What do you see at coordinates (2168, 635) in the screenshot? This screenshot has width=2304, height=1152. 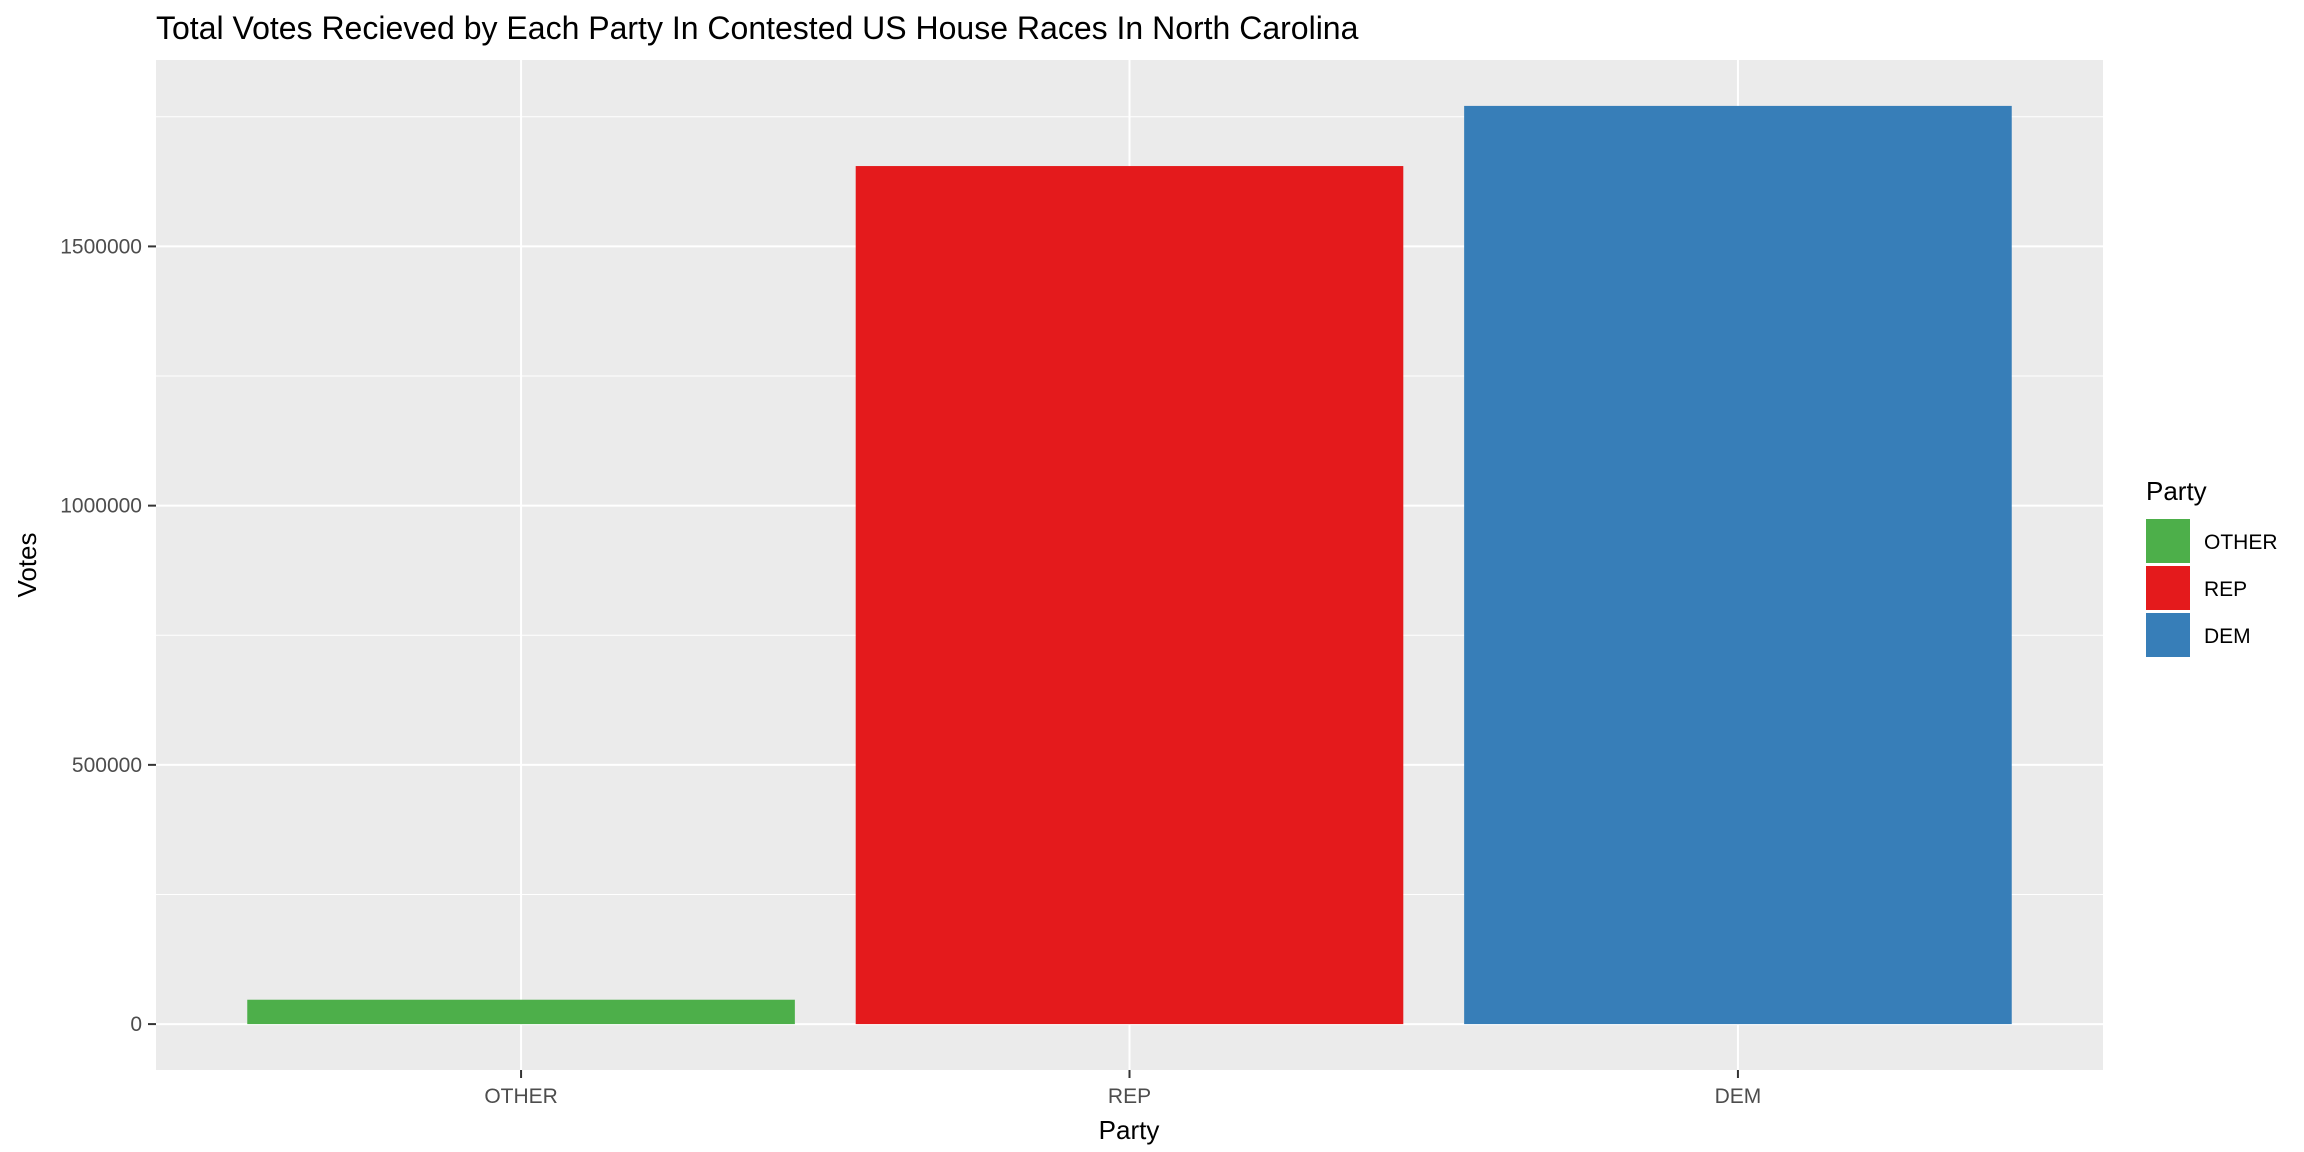 I see `legend-key-dem` at bounding box center [2168, 635].